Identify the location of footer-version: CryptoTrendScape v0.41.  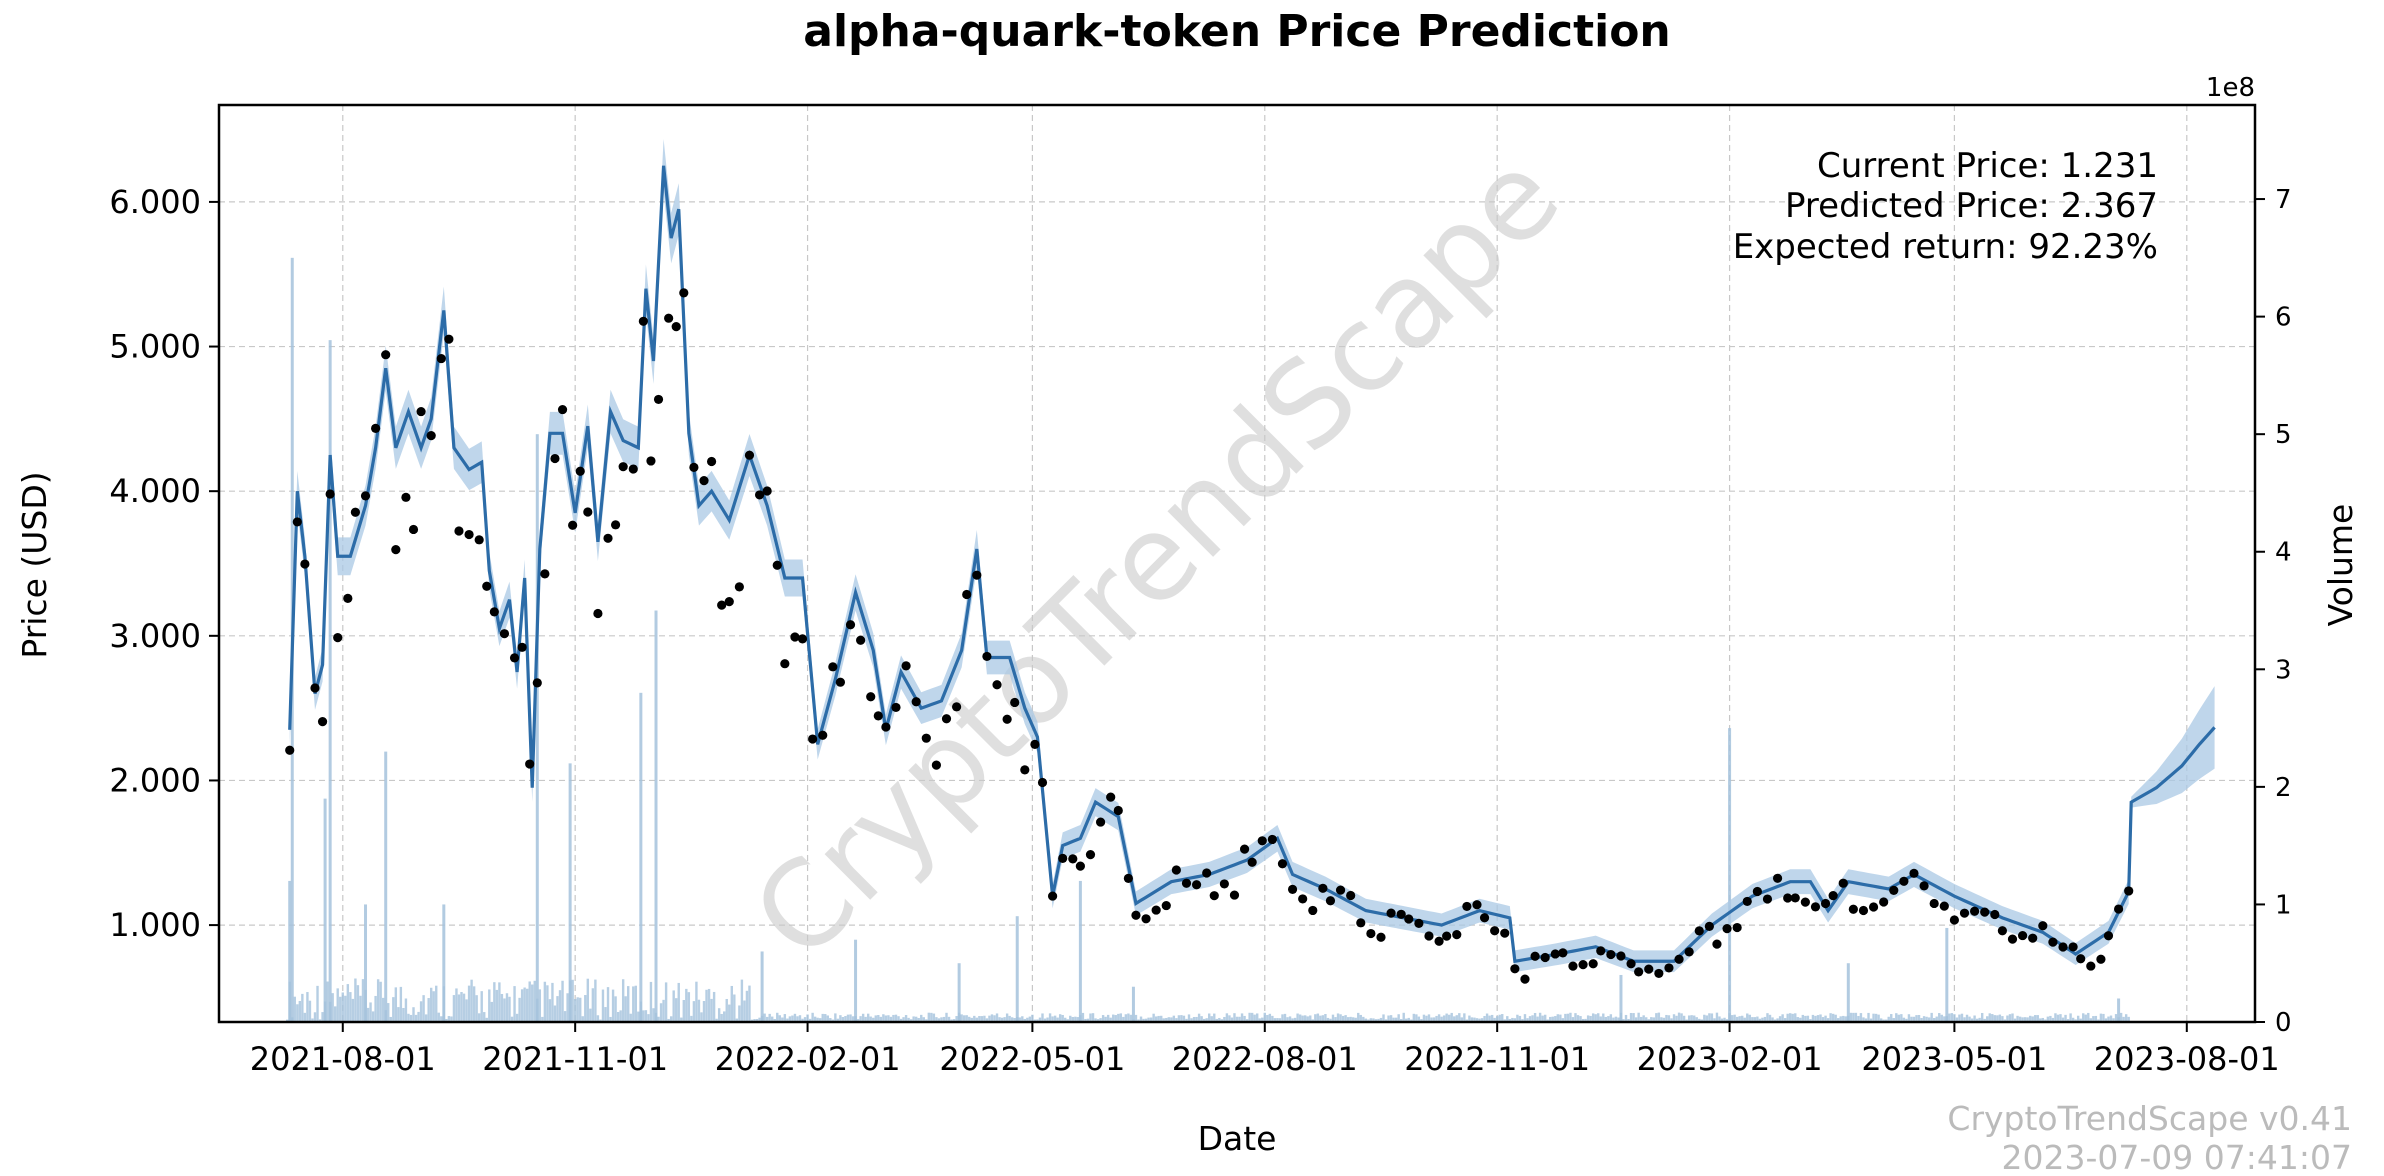
(2149, 1118).